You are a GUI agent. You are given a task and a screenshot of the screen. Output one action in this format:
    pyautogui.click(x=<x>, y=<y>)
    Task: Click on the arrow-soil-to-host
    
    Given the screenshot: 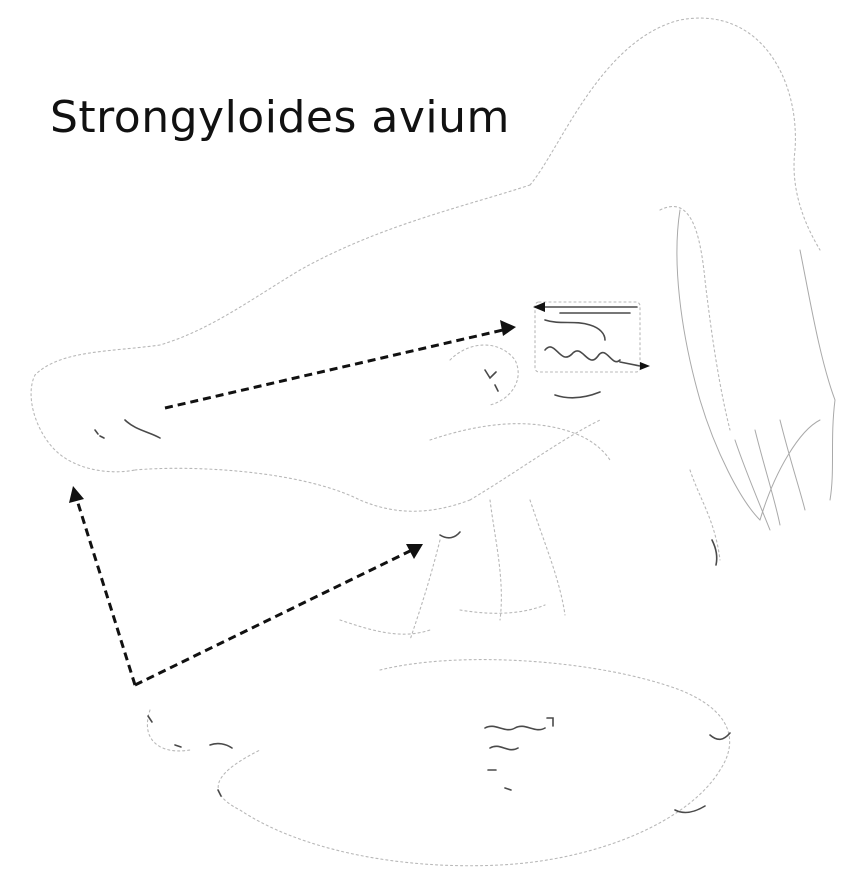 What is the action you would take?
    pyautogui.click(x=272, y=618)
    